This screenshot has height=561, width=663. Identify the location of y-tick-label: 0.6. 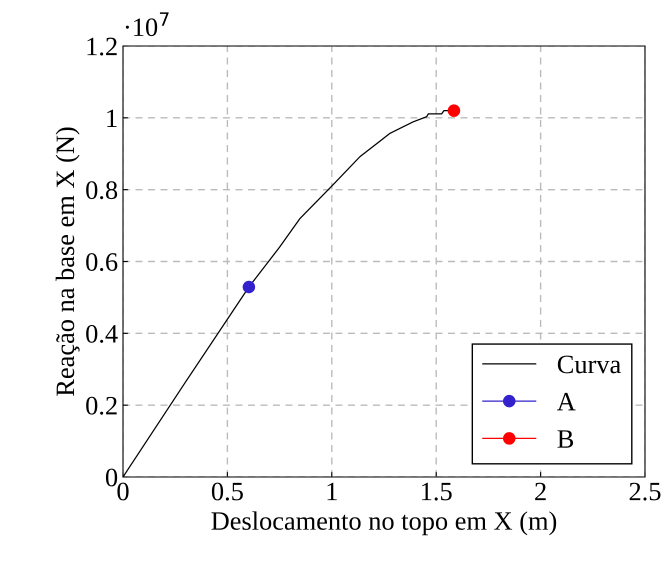
(102, 262).